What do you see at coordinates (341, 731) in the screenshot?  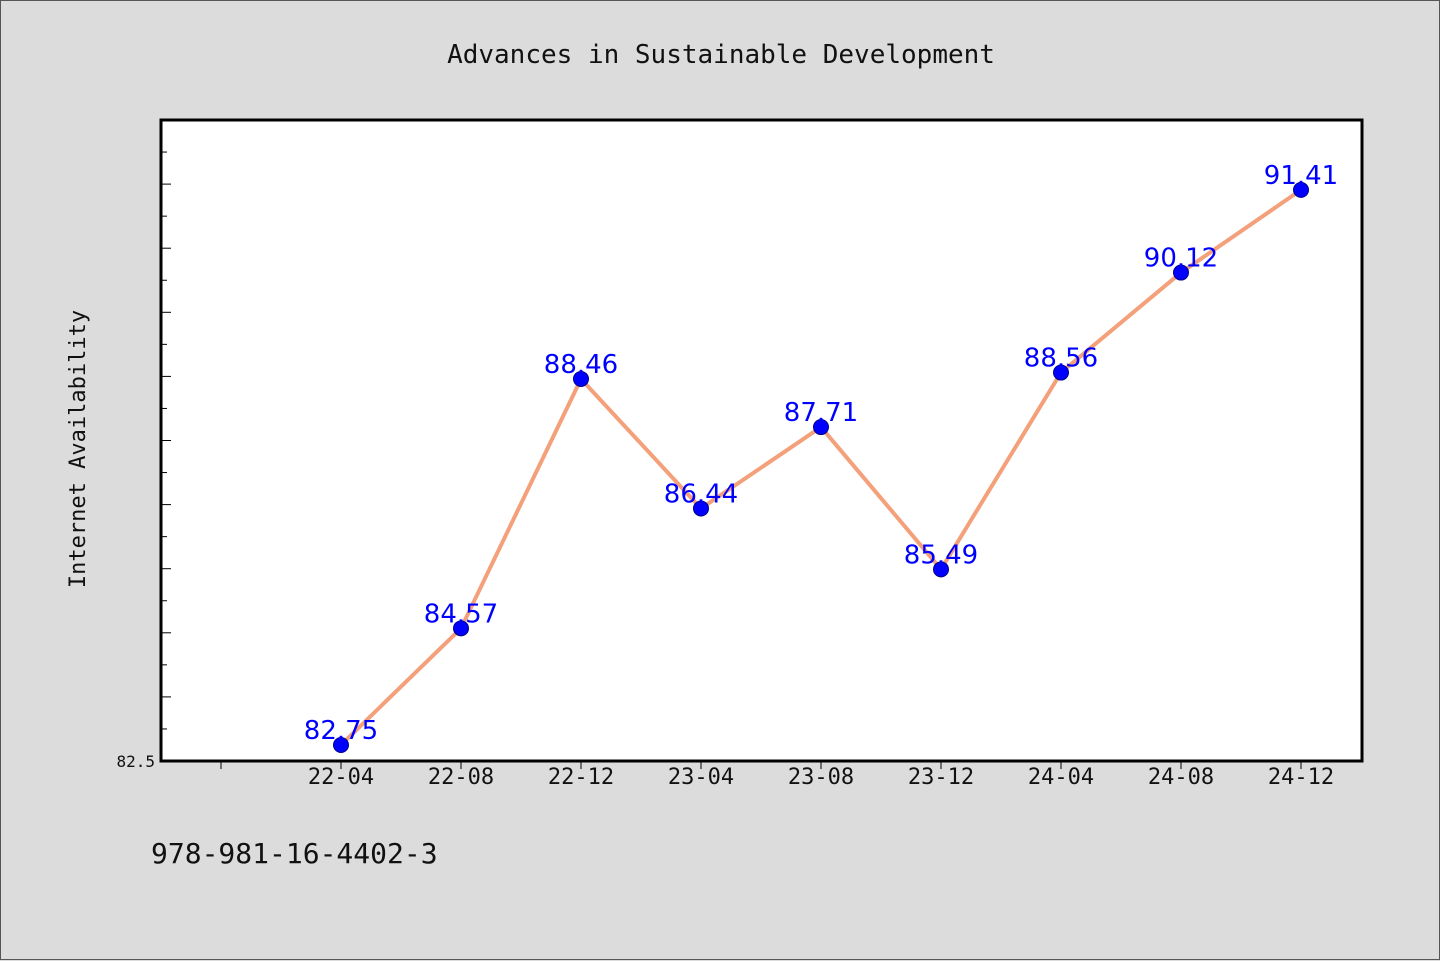 I see `data-label: 82.75` at bounding box center [341, 731].